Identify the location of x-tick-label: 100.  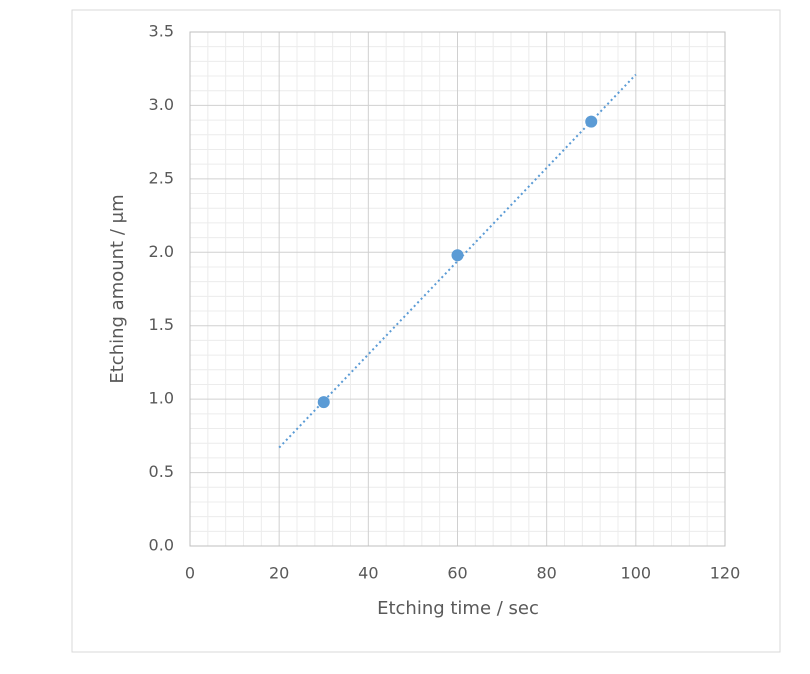
(636, 573).